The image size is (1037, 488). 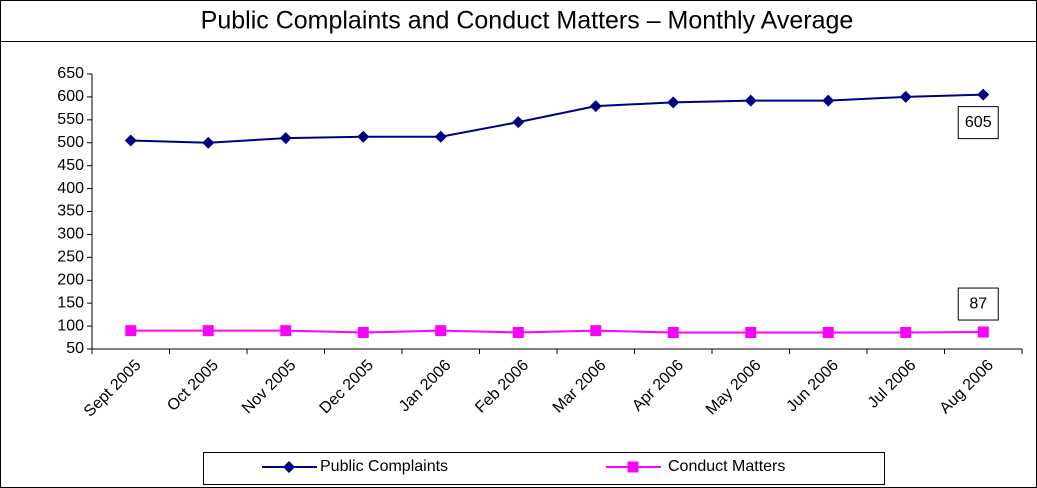 I want to click on y-tick-label: 300, so click(x=70, y=234).